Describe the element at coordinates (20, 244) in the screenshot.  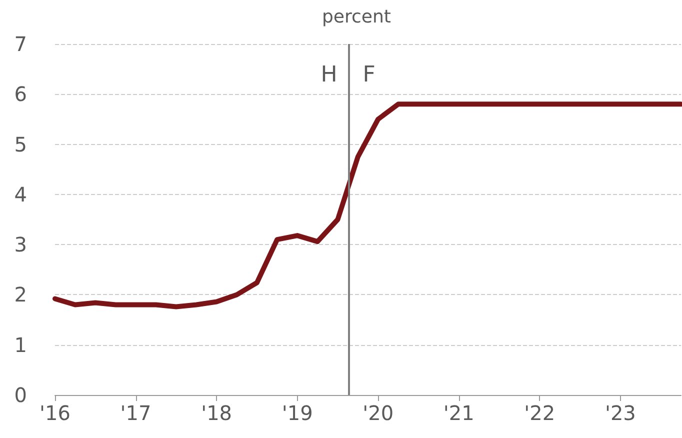
I see `y-tick-label: 3` at that location.